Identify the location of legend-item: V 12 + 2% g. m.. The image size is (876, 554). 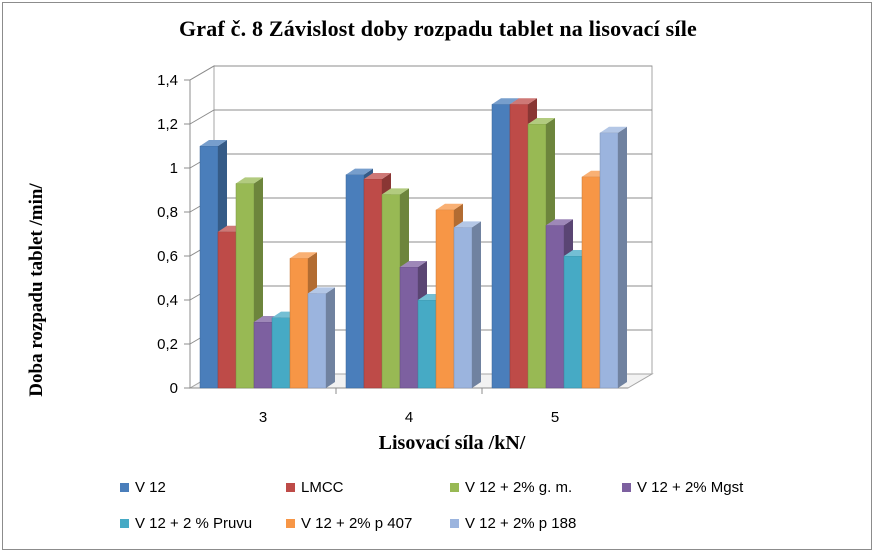
(511, 487).